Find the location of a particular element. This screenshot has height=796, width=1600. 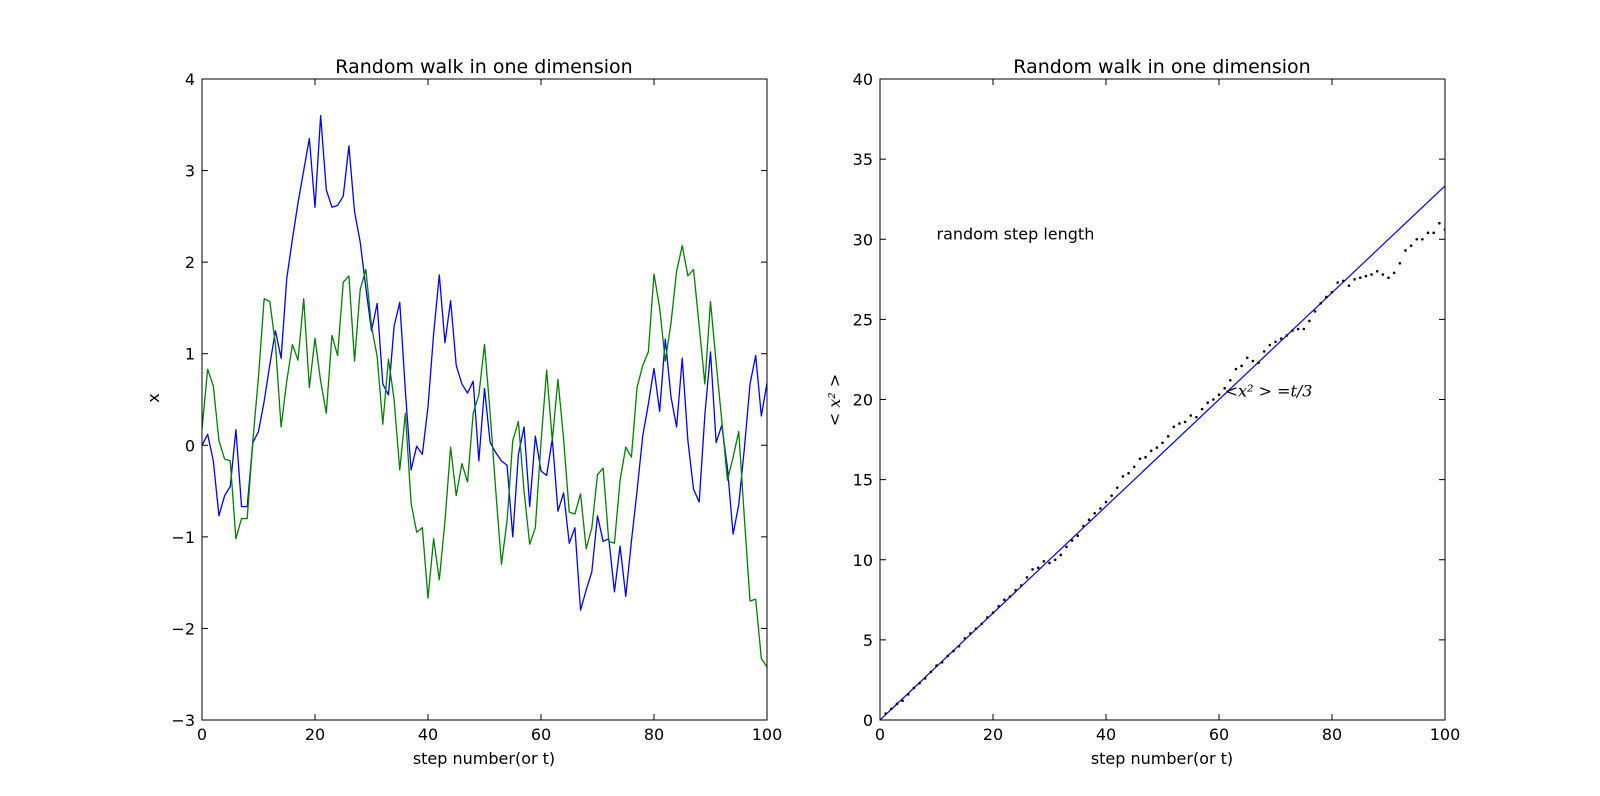

right-chart-xlabel: step number(or t) is located at coordinates (1162, 758).